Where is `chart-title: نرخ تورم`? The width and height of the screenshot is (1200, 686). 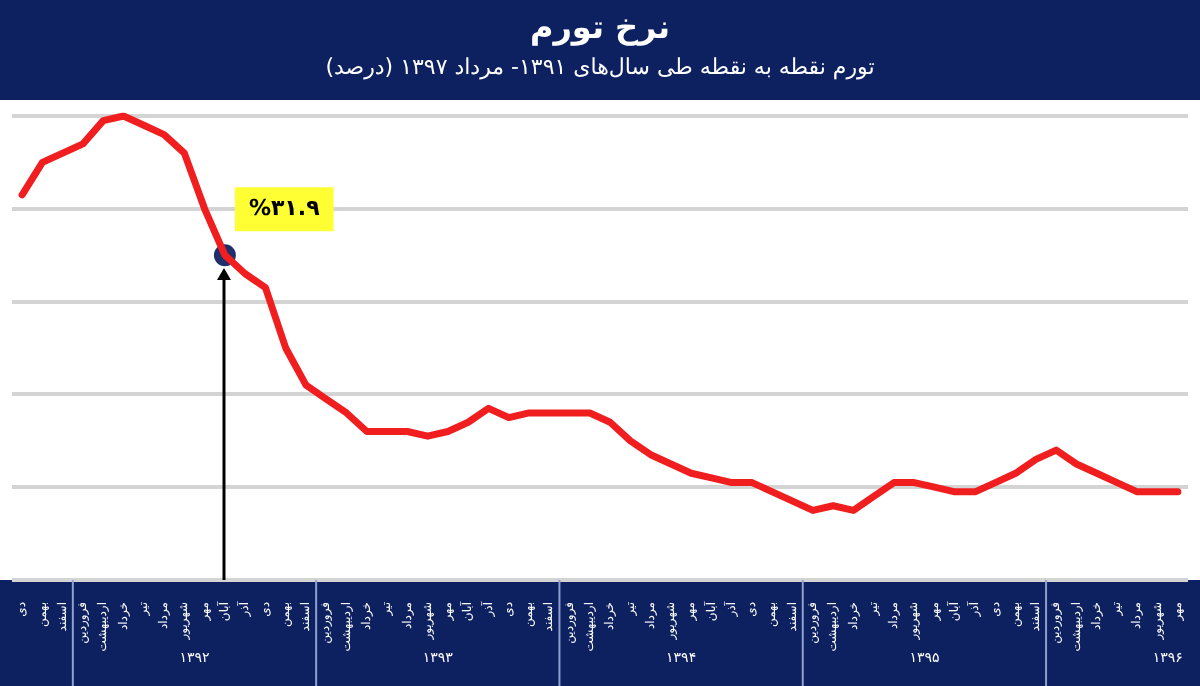 chart-title: نرخ تورم is located at coordinates (600, 26).